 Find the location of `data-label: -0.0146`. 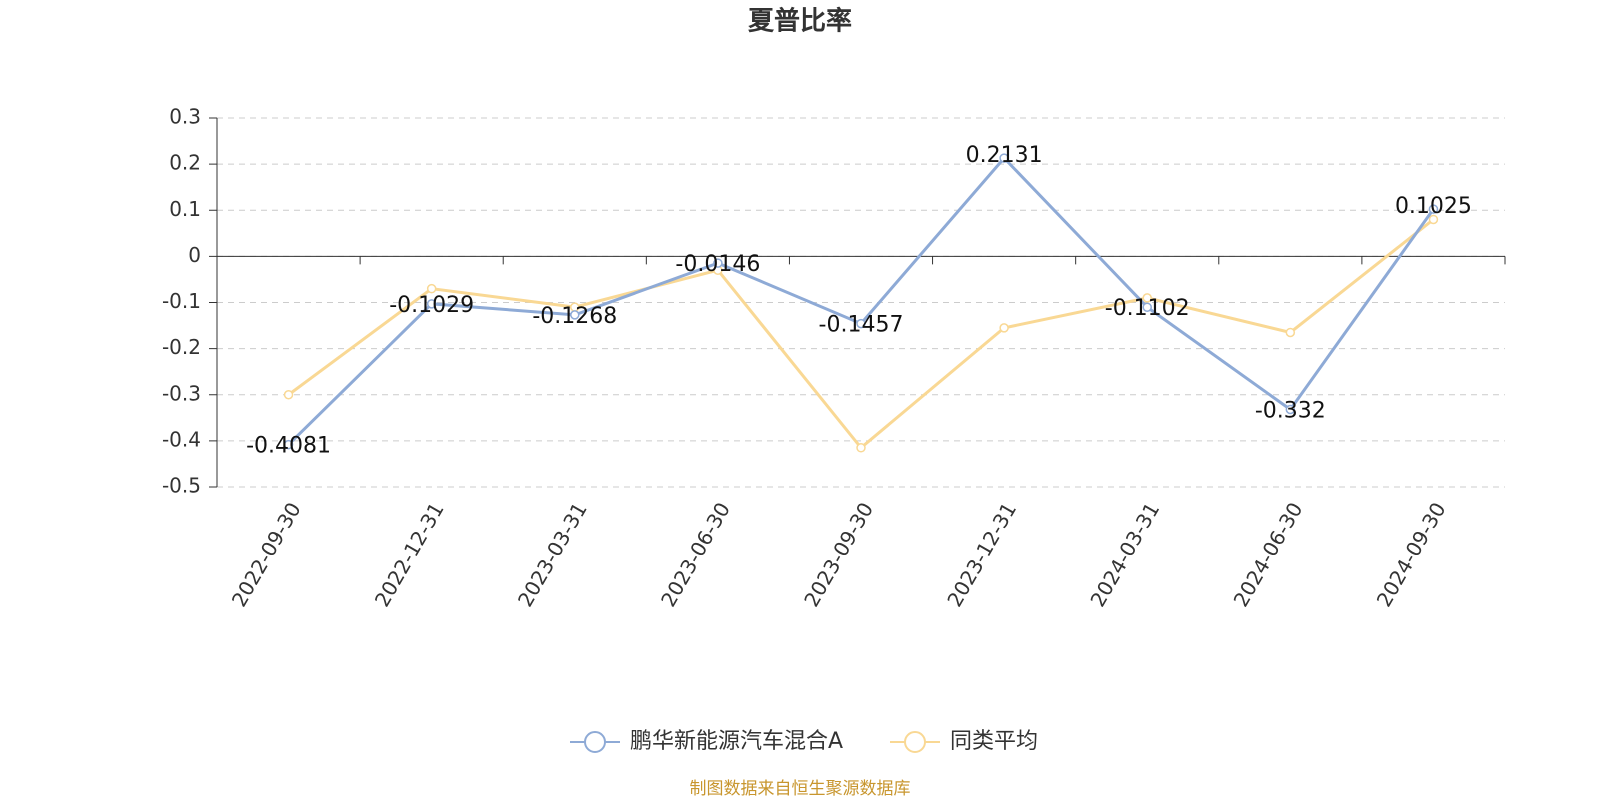

data-label: -0.0146 is located at coordinates (717, 264).